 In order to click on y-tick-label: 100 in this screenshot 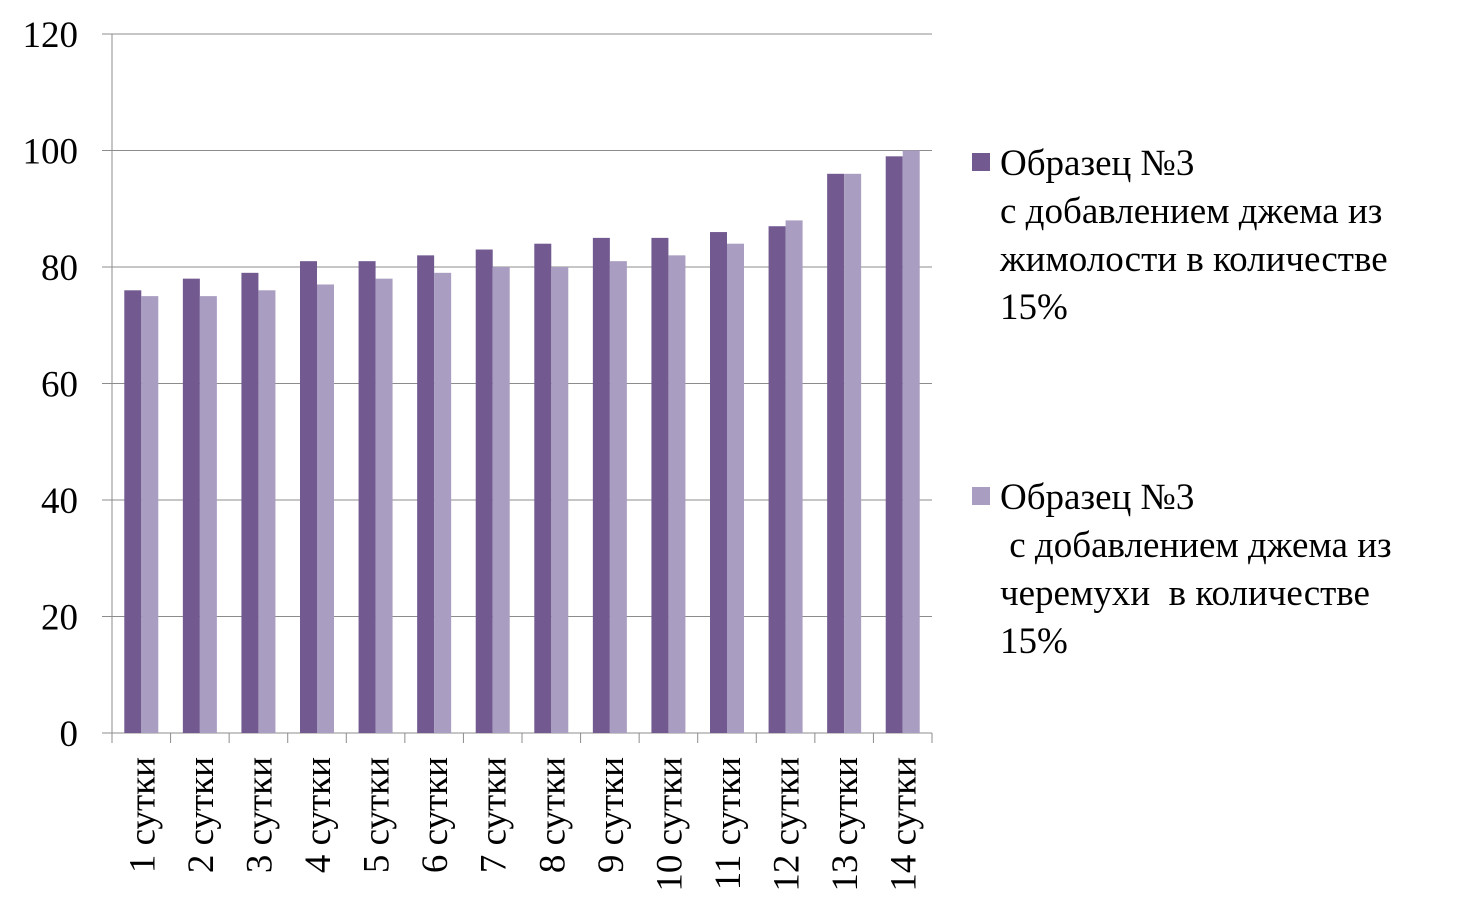, I will do `click(51, 152)`.